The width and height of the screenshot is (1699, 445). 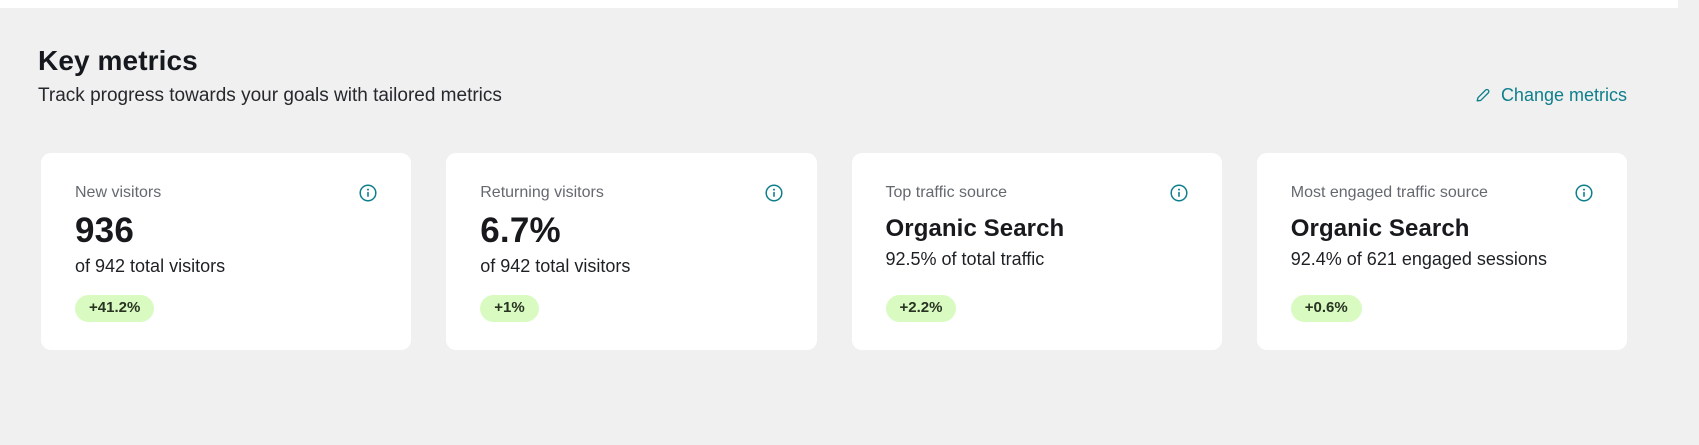 I want to click on card-header: Top traffic source, so click(x=1037, y=192).